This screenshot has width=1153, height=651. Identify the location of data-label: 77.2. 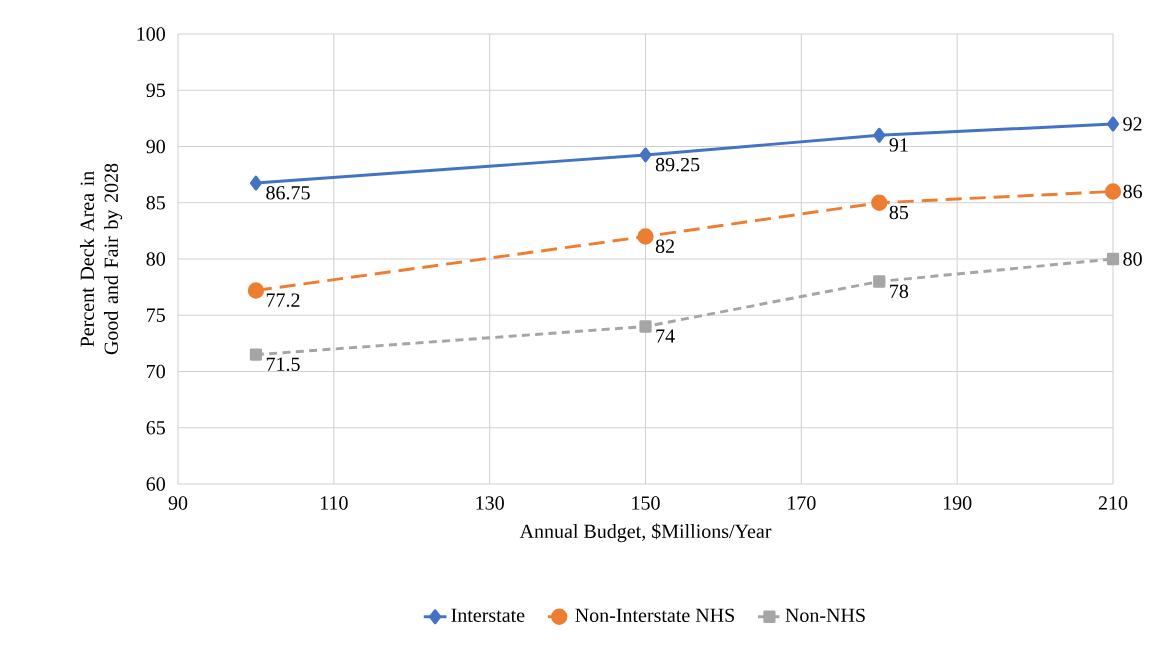
(283, 300).